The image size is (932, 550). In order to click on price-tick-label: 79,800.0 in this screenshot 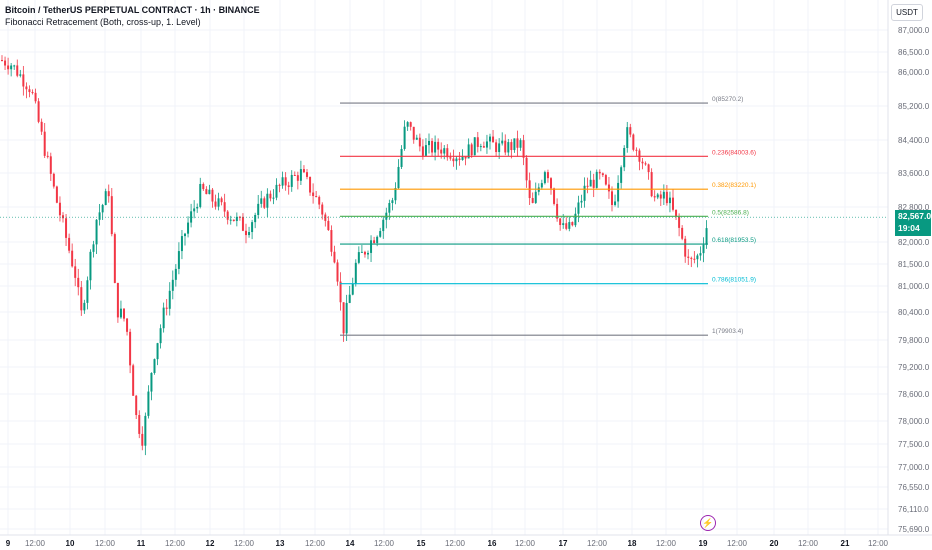, I will do `click(914, 340)`.